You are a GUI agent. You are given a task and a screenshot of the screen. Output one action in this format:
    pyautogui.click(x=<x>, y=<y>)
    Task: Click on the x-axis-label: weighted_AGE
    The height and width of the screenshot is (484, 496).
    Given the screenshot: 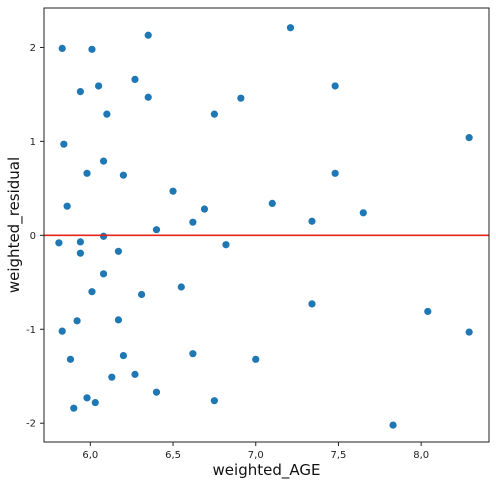 What is the action you would take?
    pyautogui.click(x=267, y=470)
    